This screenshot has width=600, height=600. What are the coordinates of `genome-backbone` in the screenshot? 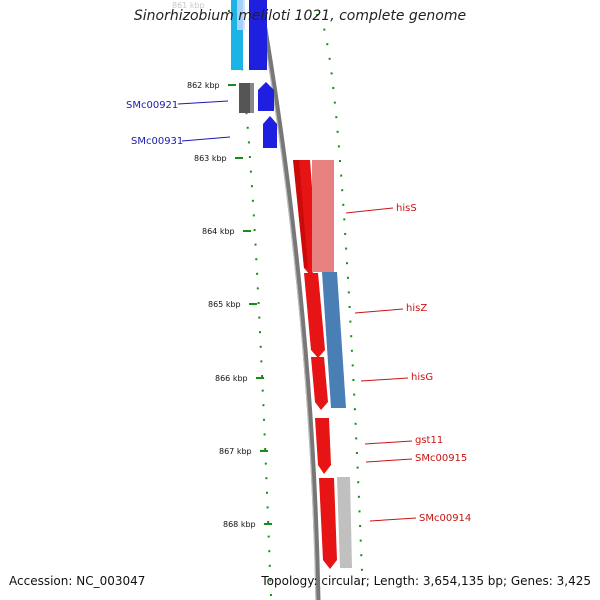 It's located at (289, 300).